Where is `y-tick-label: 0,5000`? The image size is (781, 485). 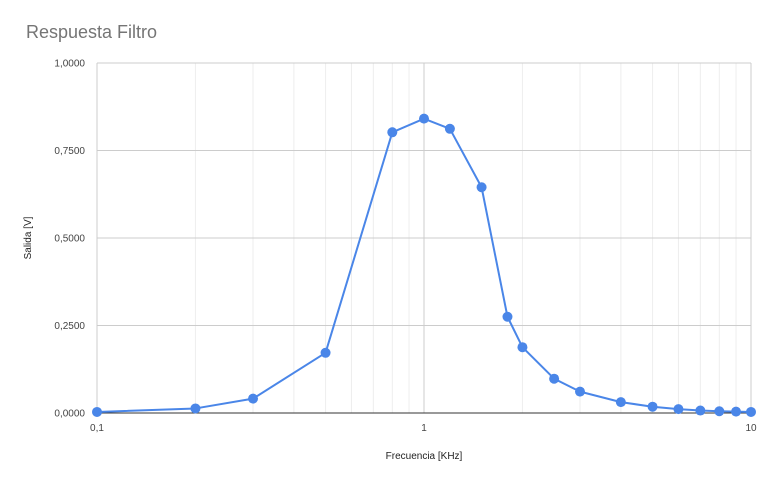 y-tick-label: 0,5000 is located at coordinates (69, 239).